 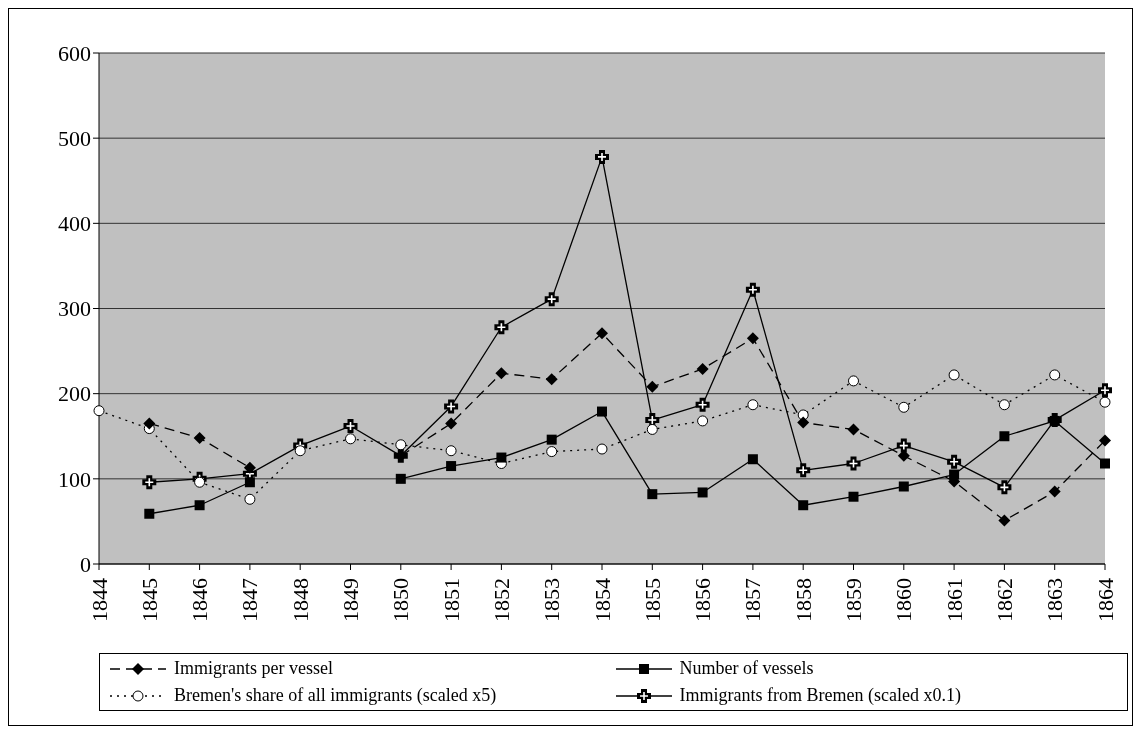 I want to click on x-tick-label: 1853, so click(x=552, y=600).